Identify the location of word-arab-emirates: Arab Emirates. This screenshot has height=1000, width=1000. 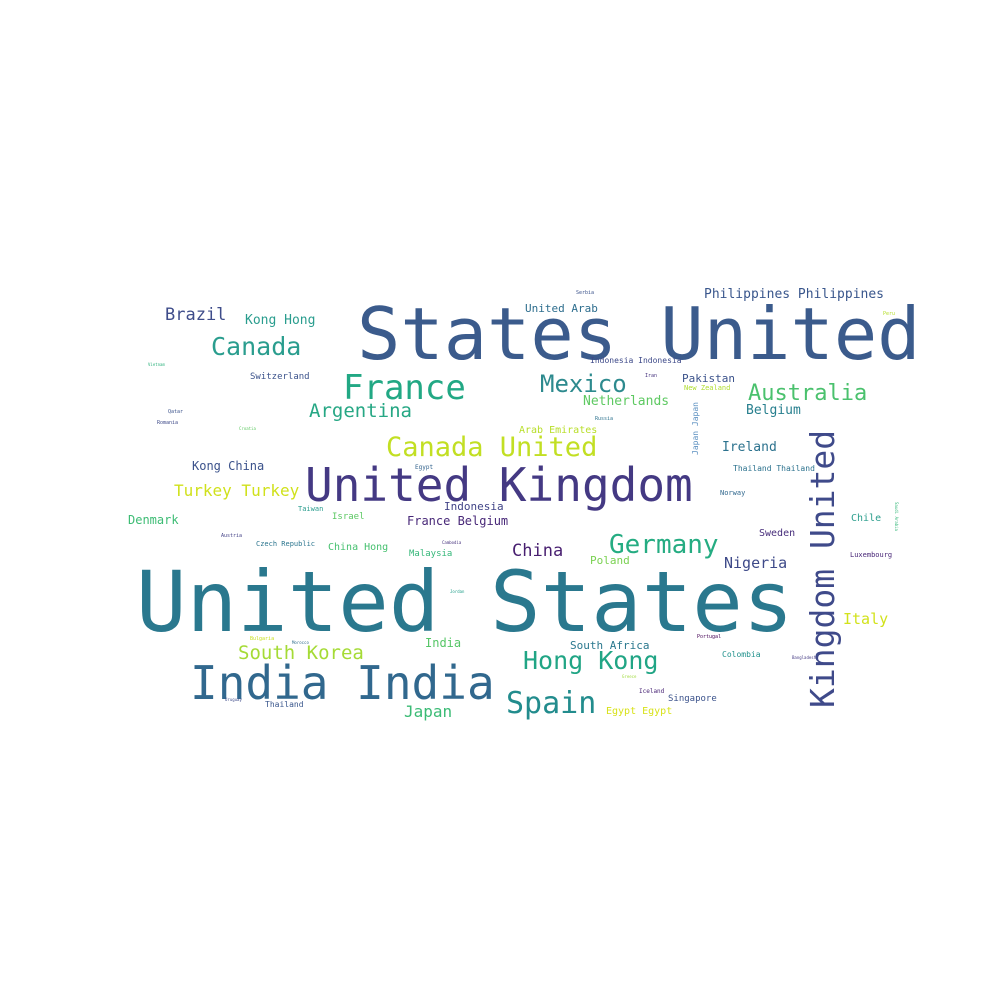
(558, 430).